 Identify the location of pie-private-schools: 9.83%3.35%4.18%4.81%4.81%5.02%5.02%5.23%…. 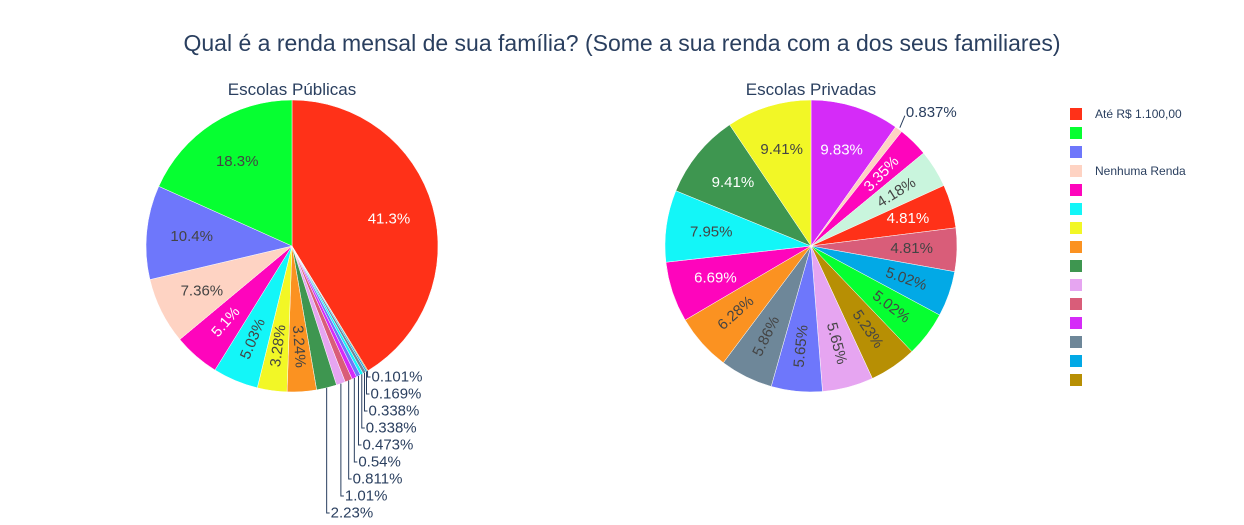
(811, 246).